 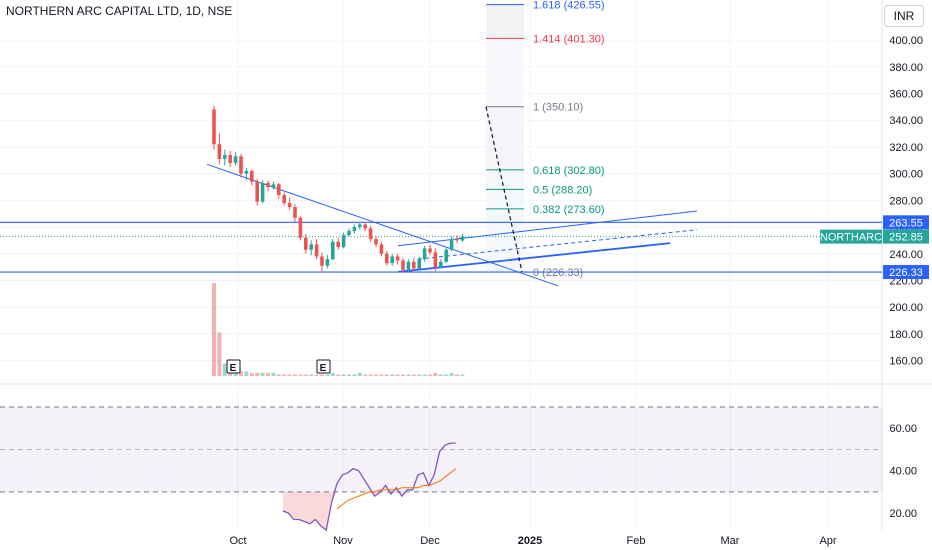 I want to click on fib-level-label: 1 (350.10), so click(x=558, y=108).